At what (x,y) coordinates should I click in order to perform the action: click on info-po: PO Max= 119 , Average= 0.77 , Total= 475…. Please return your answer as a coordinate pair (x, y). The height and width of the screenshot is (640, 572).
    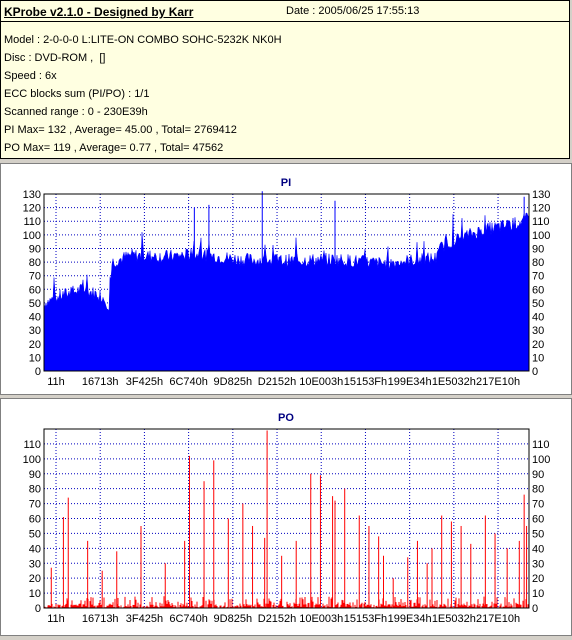
    Looking at the image, I should click on (114, 148).